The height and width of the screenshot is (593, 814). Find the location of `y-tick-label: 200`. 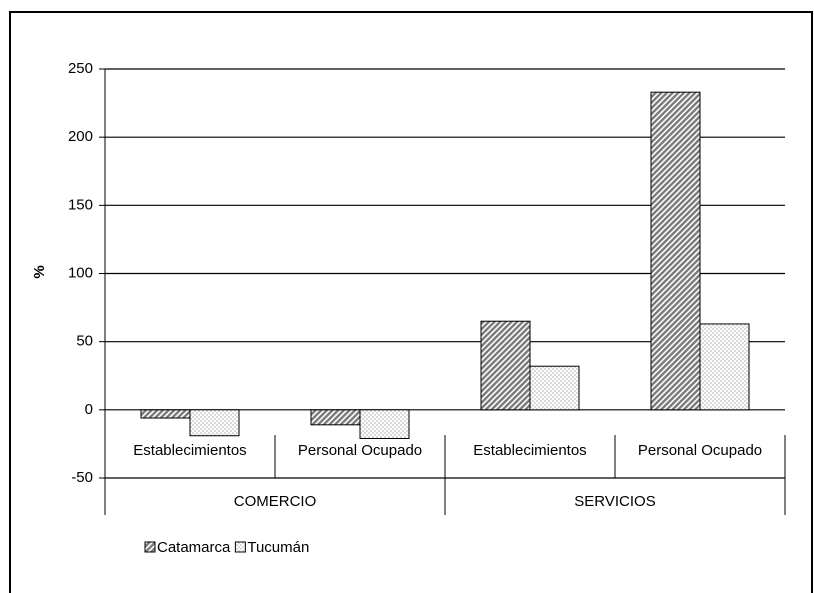

y-tick-label: 200 is located at coordinates (80, 136).